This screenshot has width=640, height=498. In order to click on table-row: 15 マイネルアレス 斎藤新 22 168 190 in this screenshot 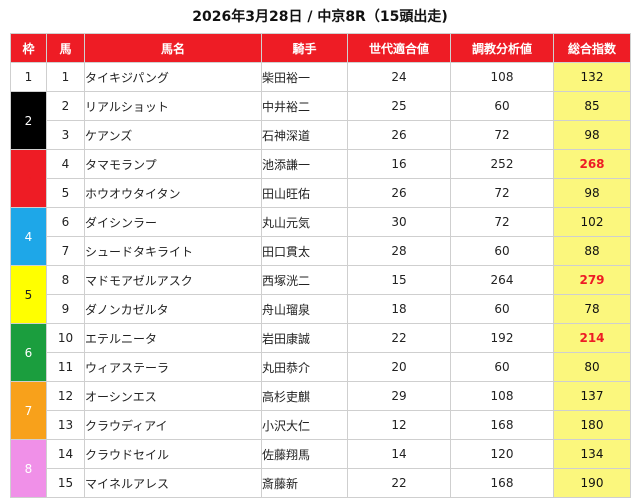, I will do `click(321, 483)`.